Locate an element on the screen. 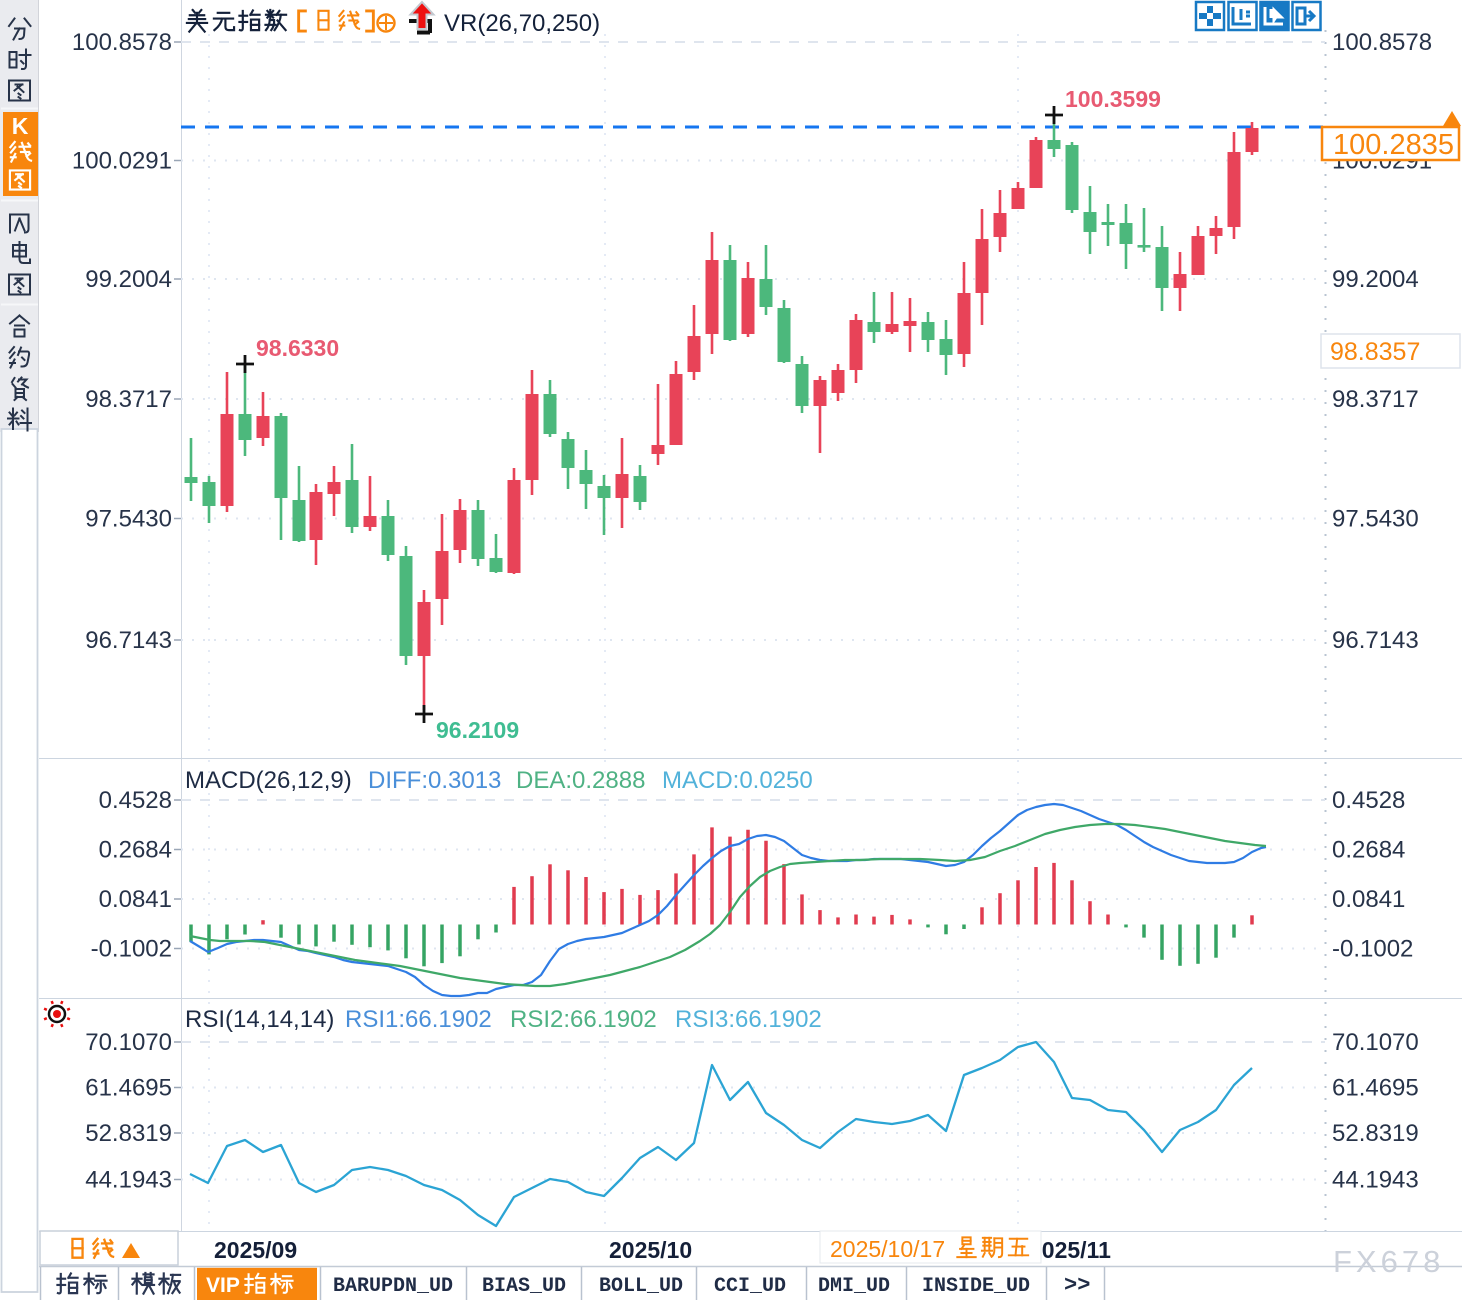  svg-text: 2025/11 is located at coordinates (1070, 1250).